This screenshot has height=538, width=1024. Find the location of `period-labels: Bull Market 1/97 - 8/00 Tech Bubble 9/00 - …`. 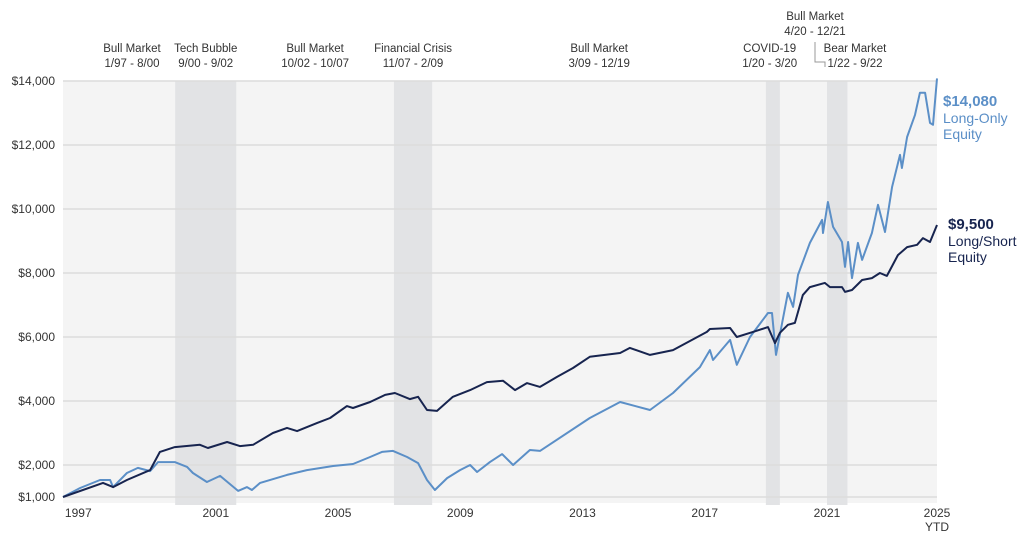

period-labels: Bull Market 1/97 - 8/00 Tech Bubble 9/00 - … is located at coordinates (495, 40).